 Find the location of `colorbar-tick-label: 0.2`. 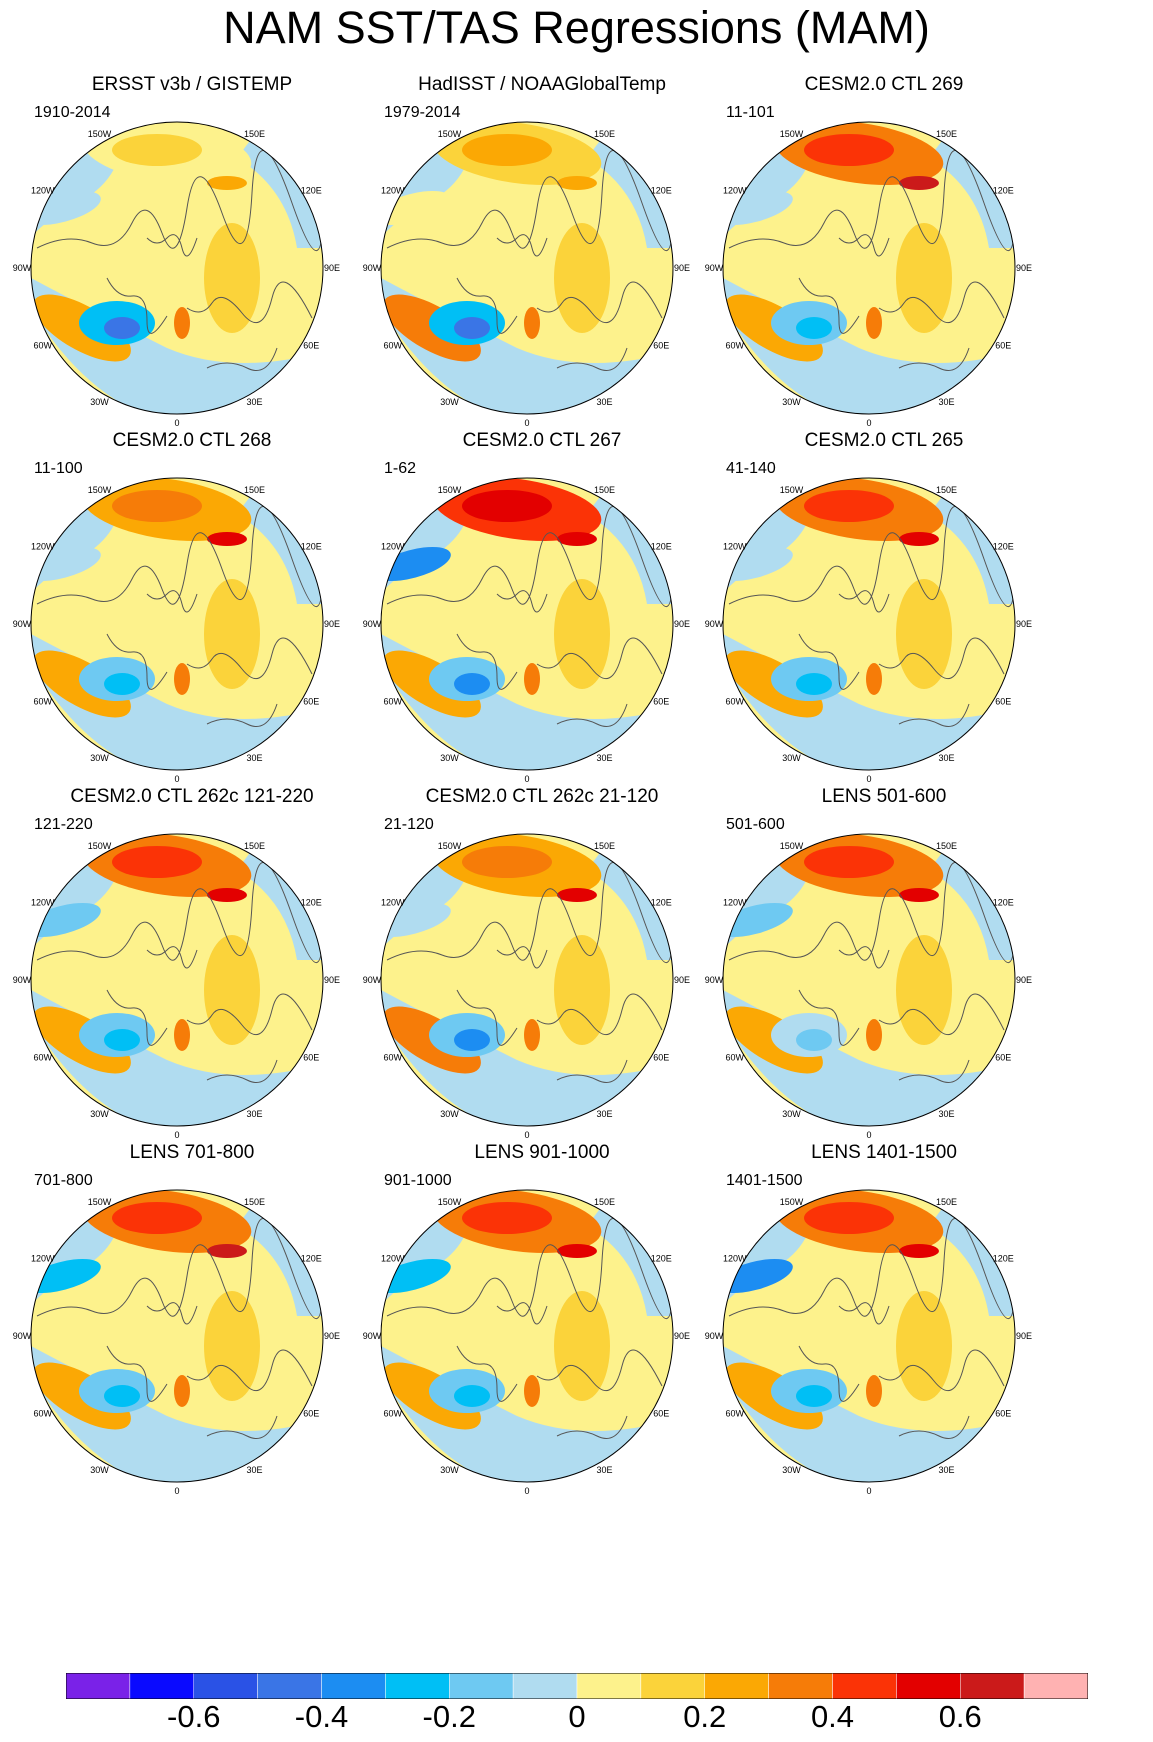

colorbar-tick-label: 0.2 is located at coordinates (705, 1716).